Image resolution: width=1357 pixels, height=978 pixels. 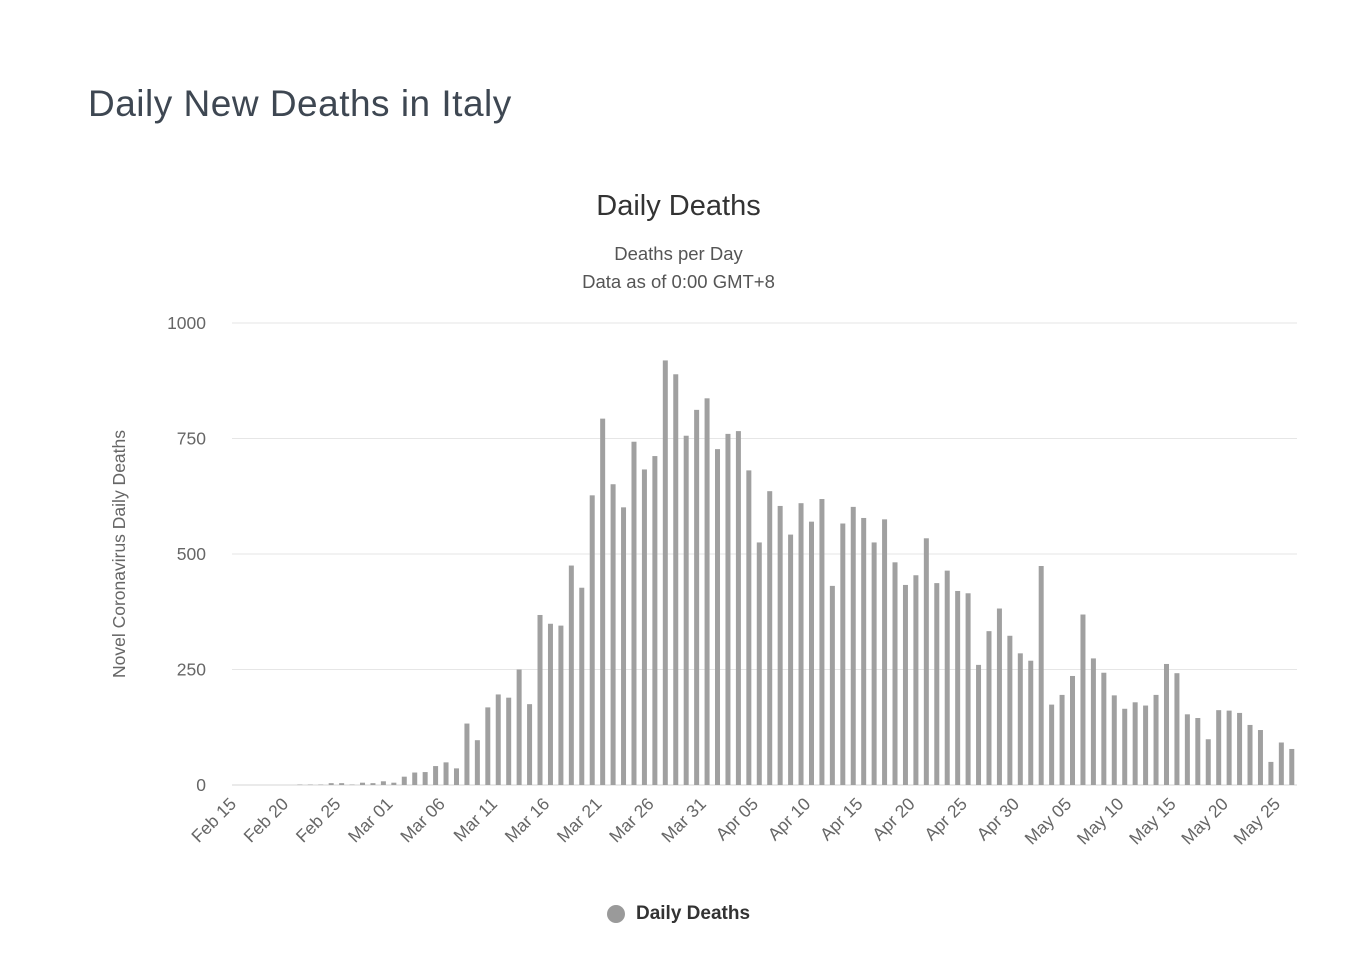 I want to click on x-tick-label-may-20: May 20, so click(x=1204, y=820).